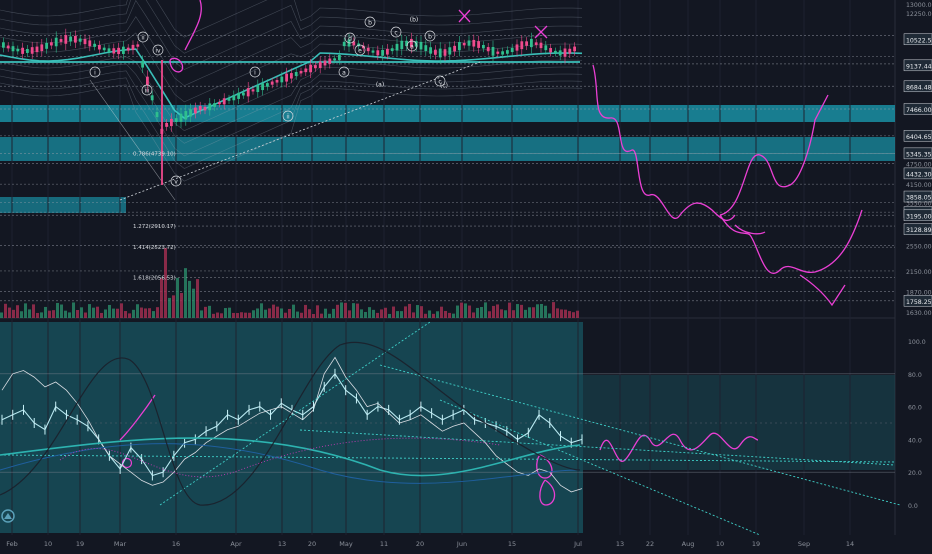 This screenshot has height=554, width=932. Describe the element at coordinates (8, 516) in the screenshot. I see `tradingview-logo-icon` at that location.